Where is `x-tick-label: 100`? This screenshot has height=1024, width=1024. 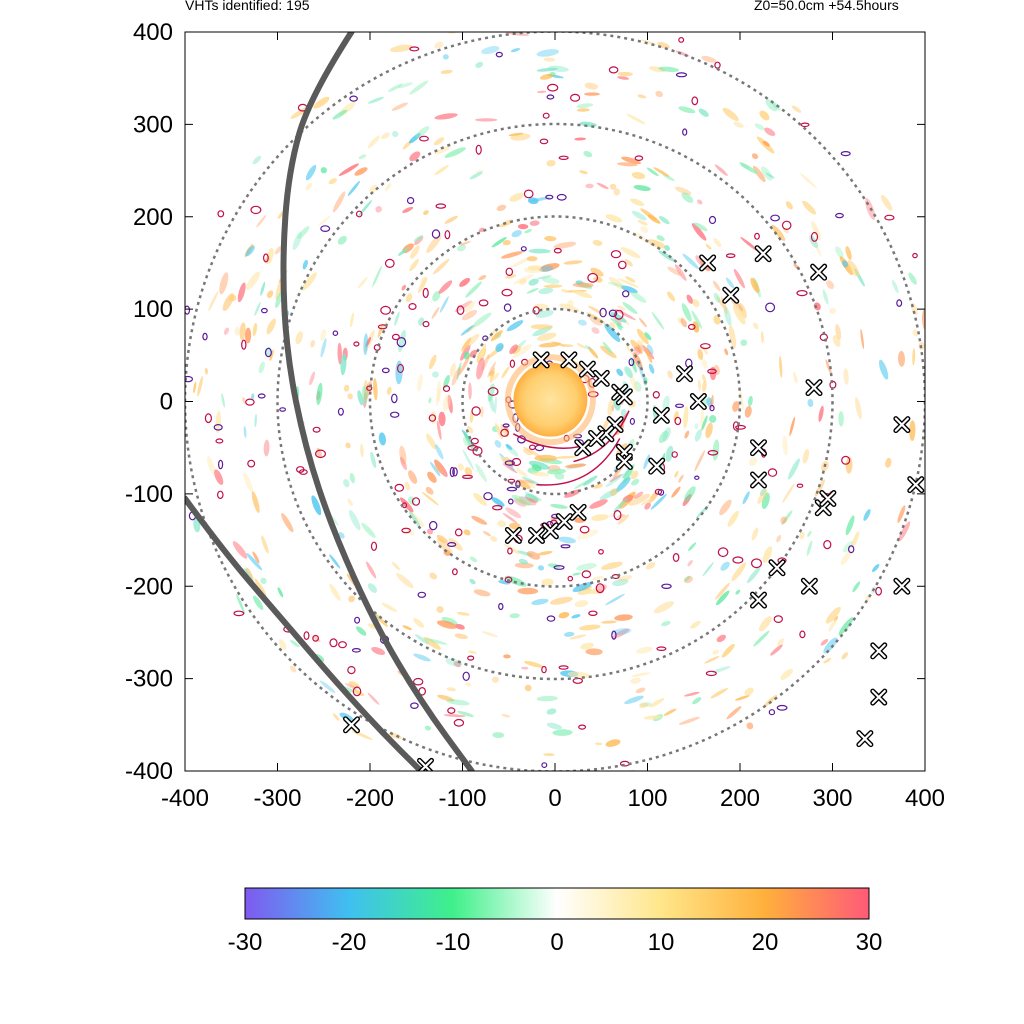
x-tick-label: 100 is located at coordinates (647, 798).